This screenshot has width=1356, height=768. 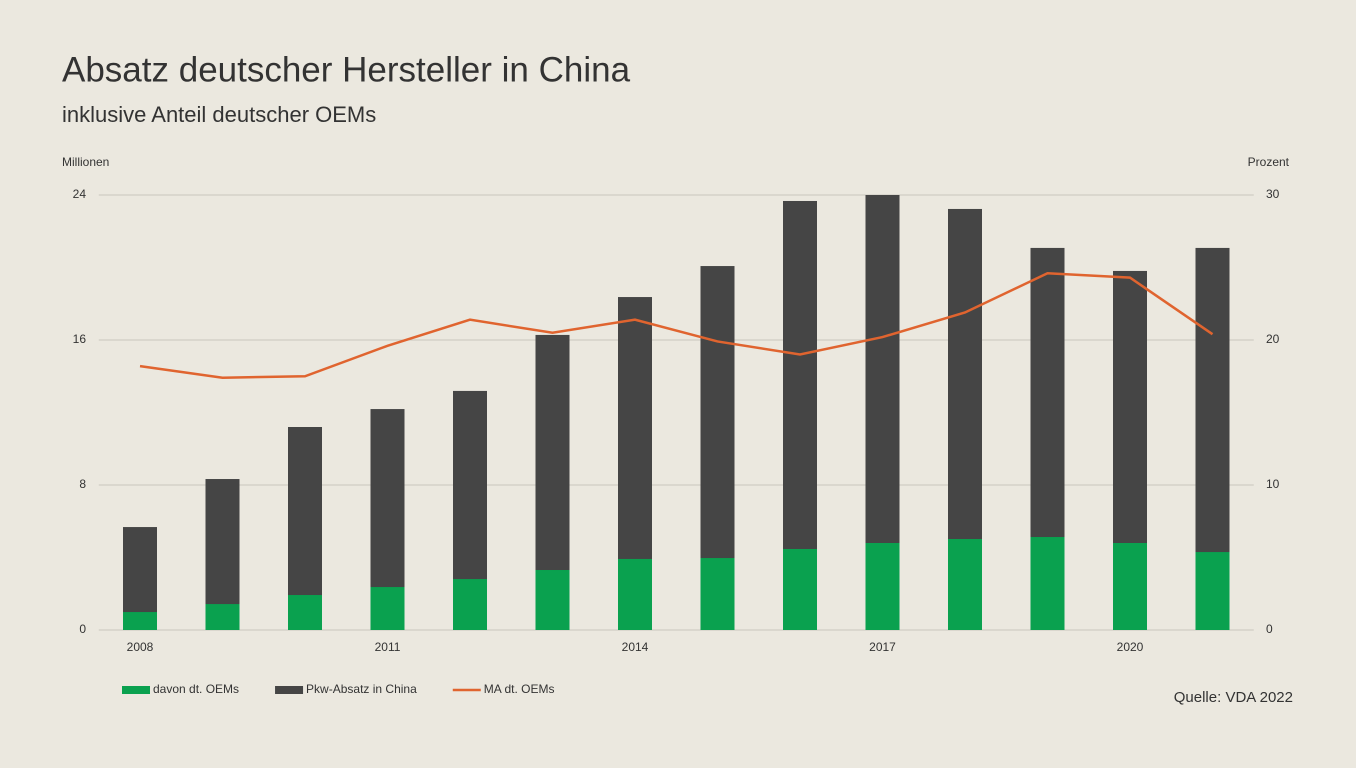 I want to click on source: Quelle: VDA 2022, so click(x=1233, y=697).